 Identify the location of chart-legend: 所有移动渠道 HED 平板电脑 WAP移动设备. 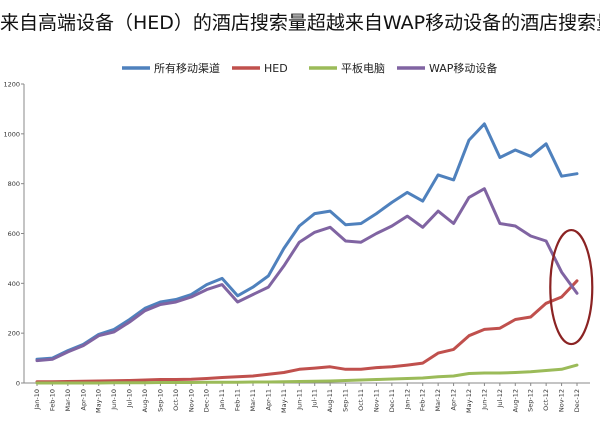
(309, 68).